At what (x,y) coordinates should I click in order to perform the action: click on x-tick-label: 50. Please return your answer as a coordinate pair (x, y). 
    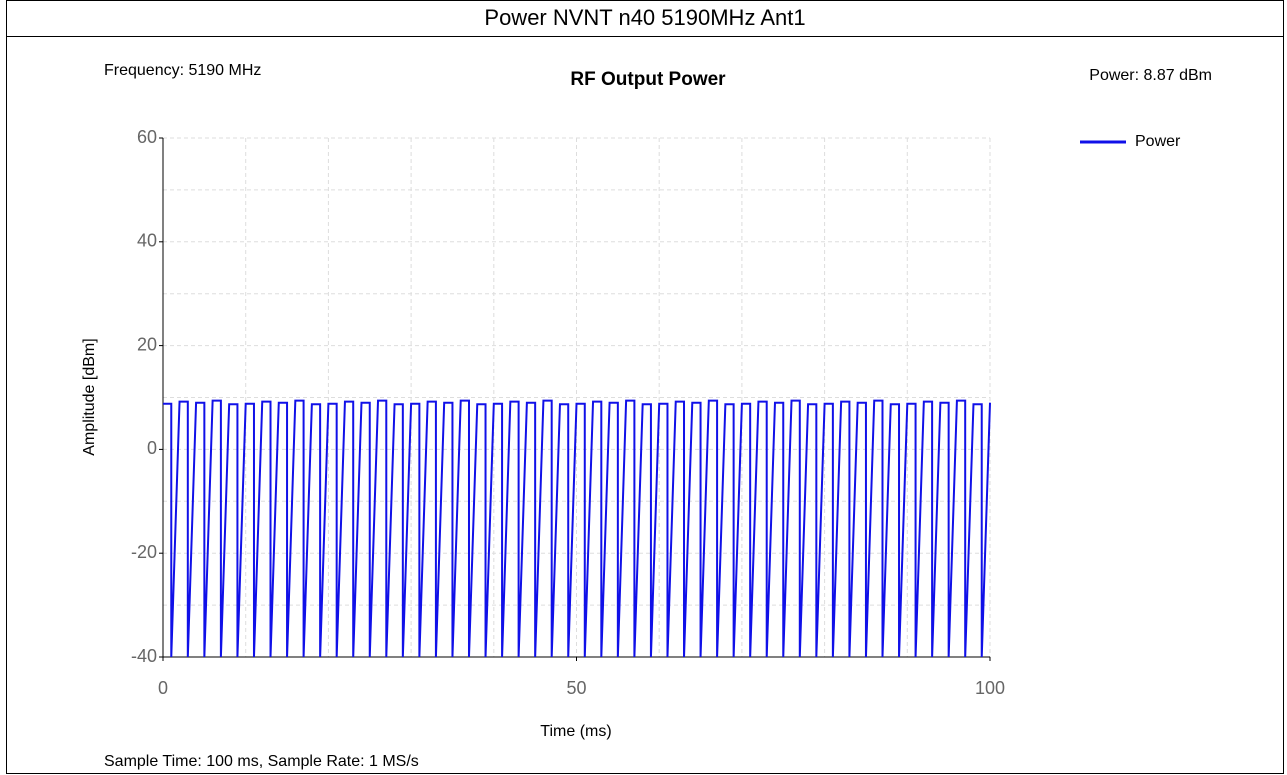
    Looking at the image, I should click on (576, 688).